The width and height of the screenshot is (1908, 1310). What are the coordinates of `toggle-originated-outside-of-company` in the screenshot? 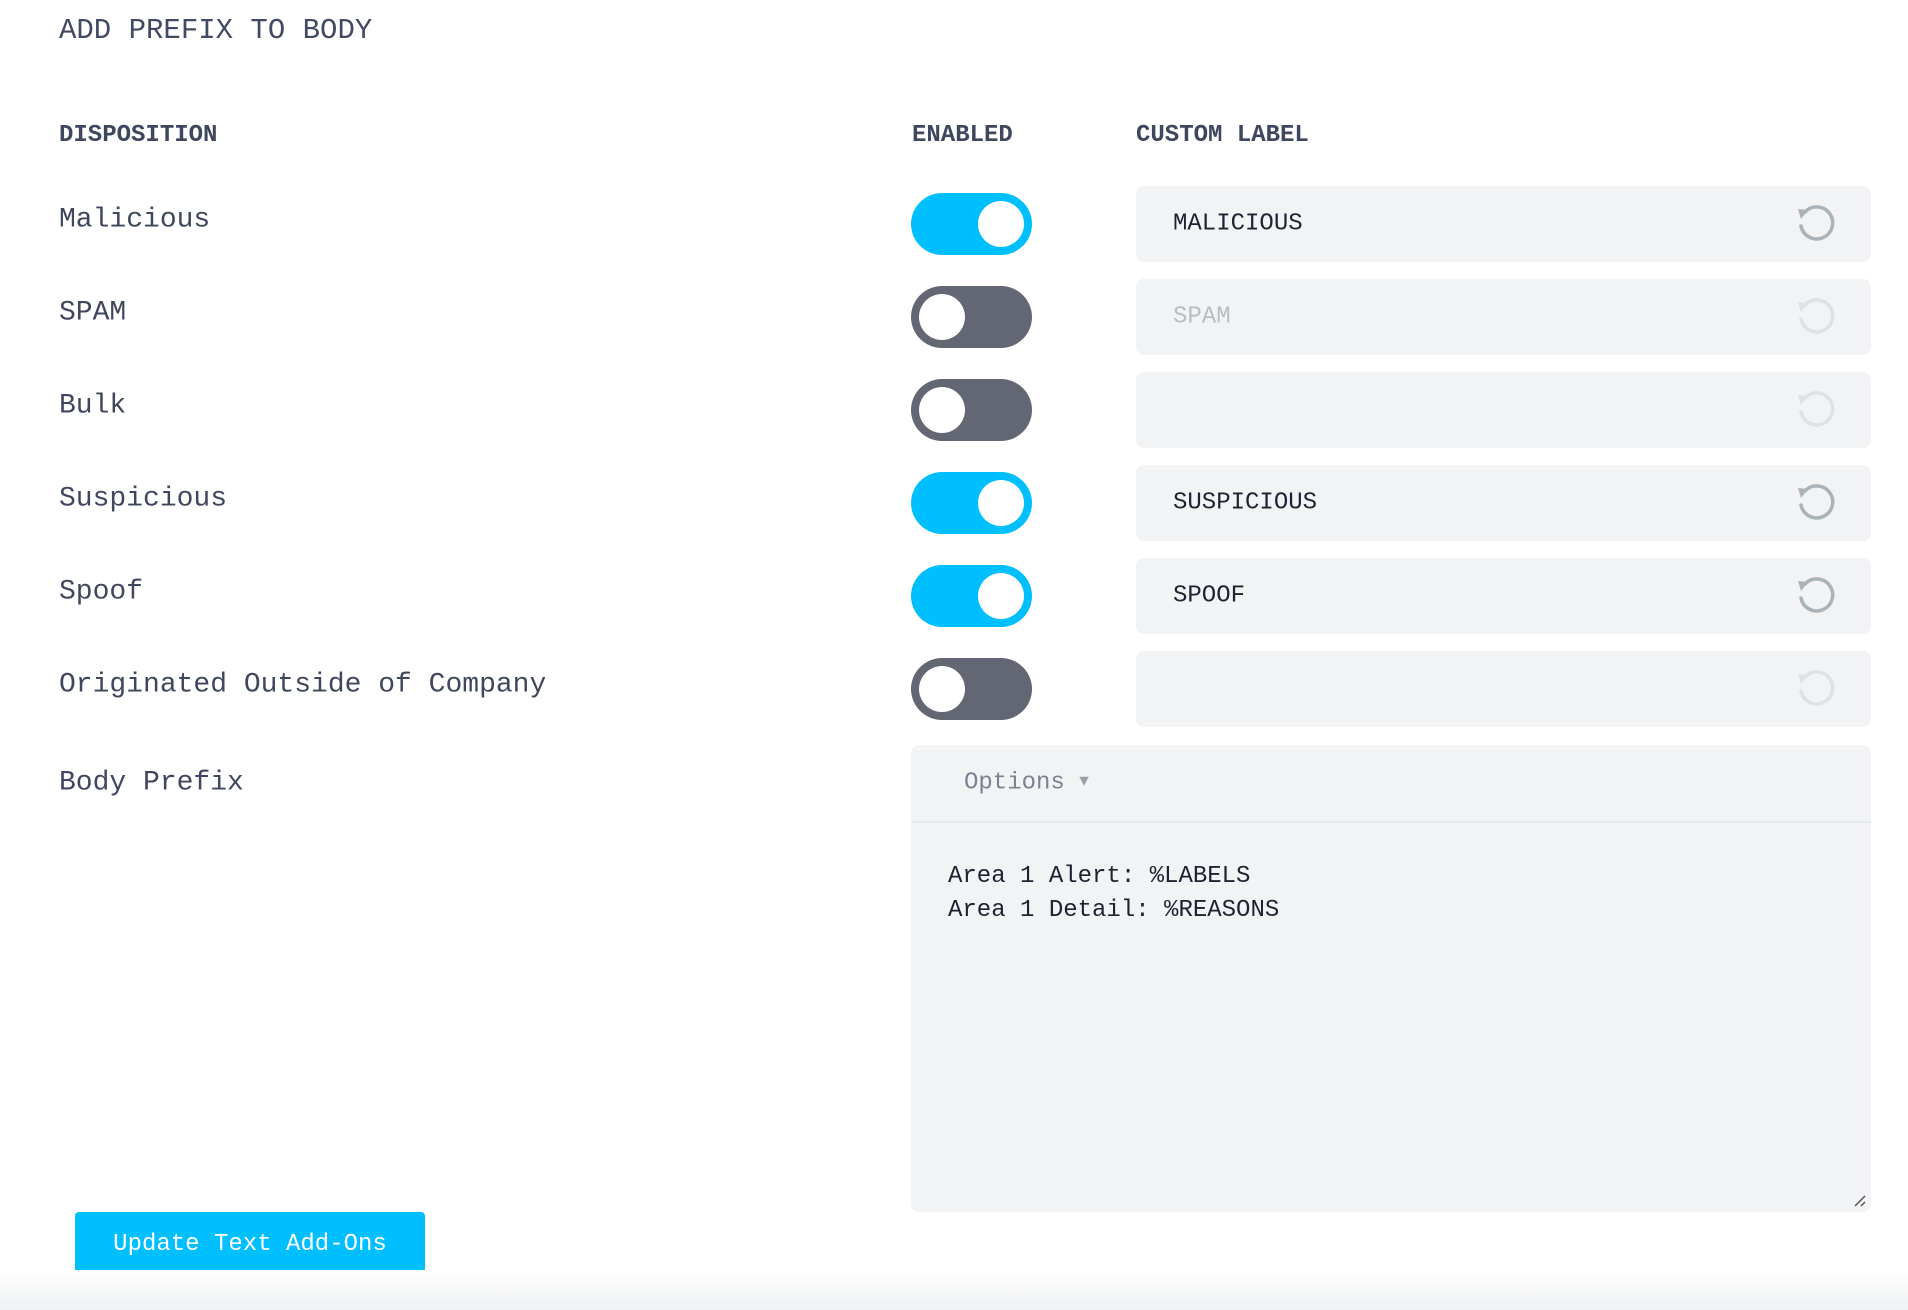 It's located at (971, 689).